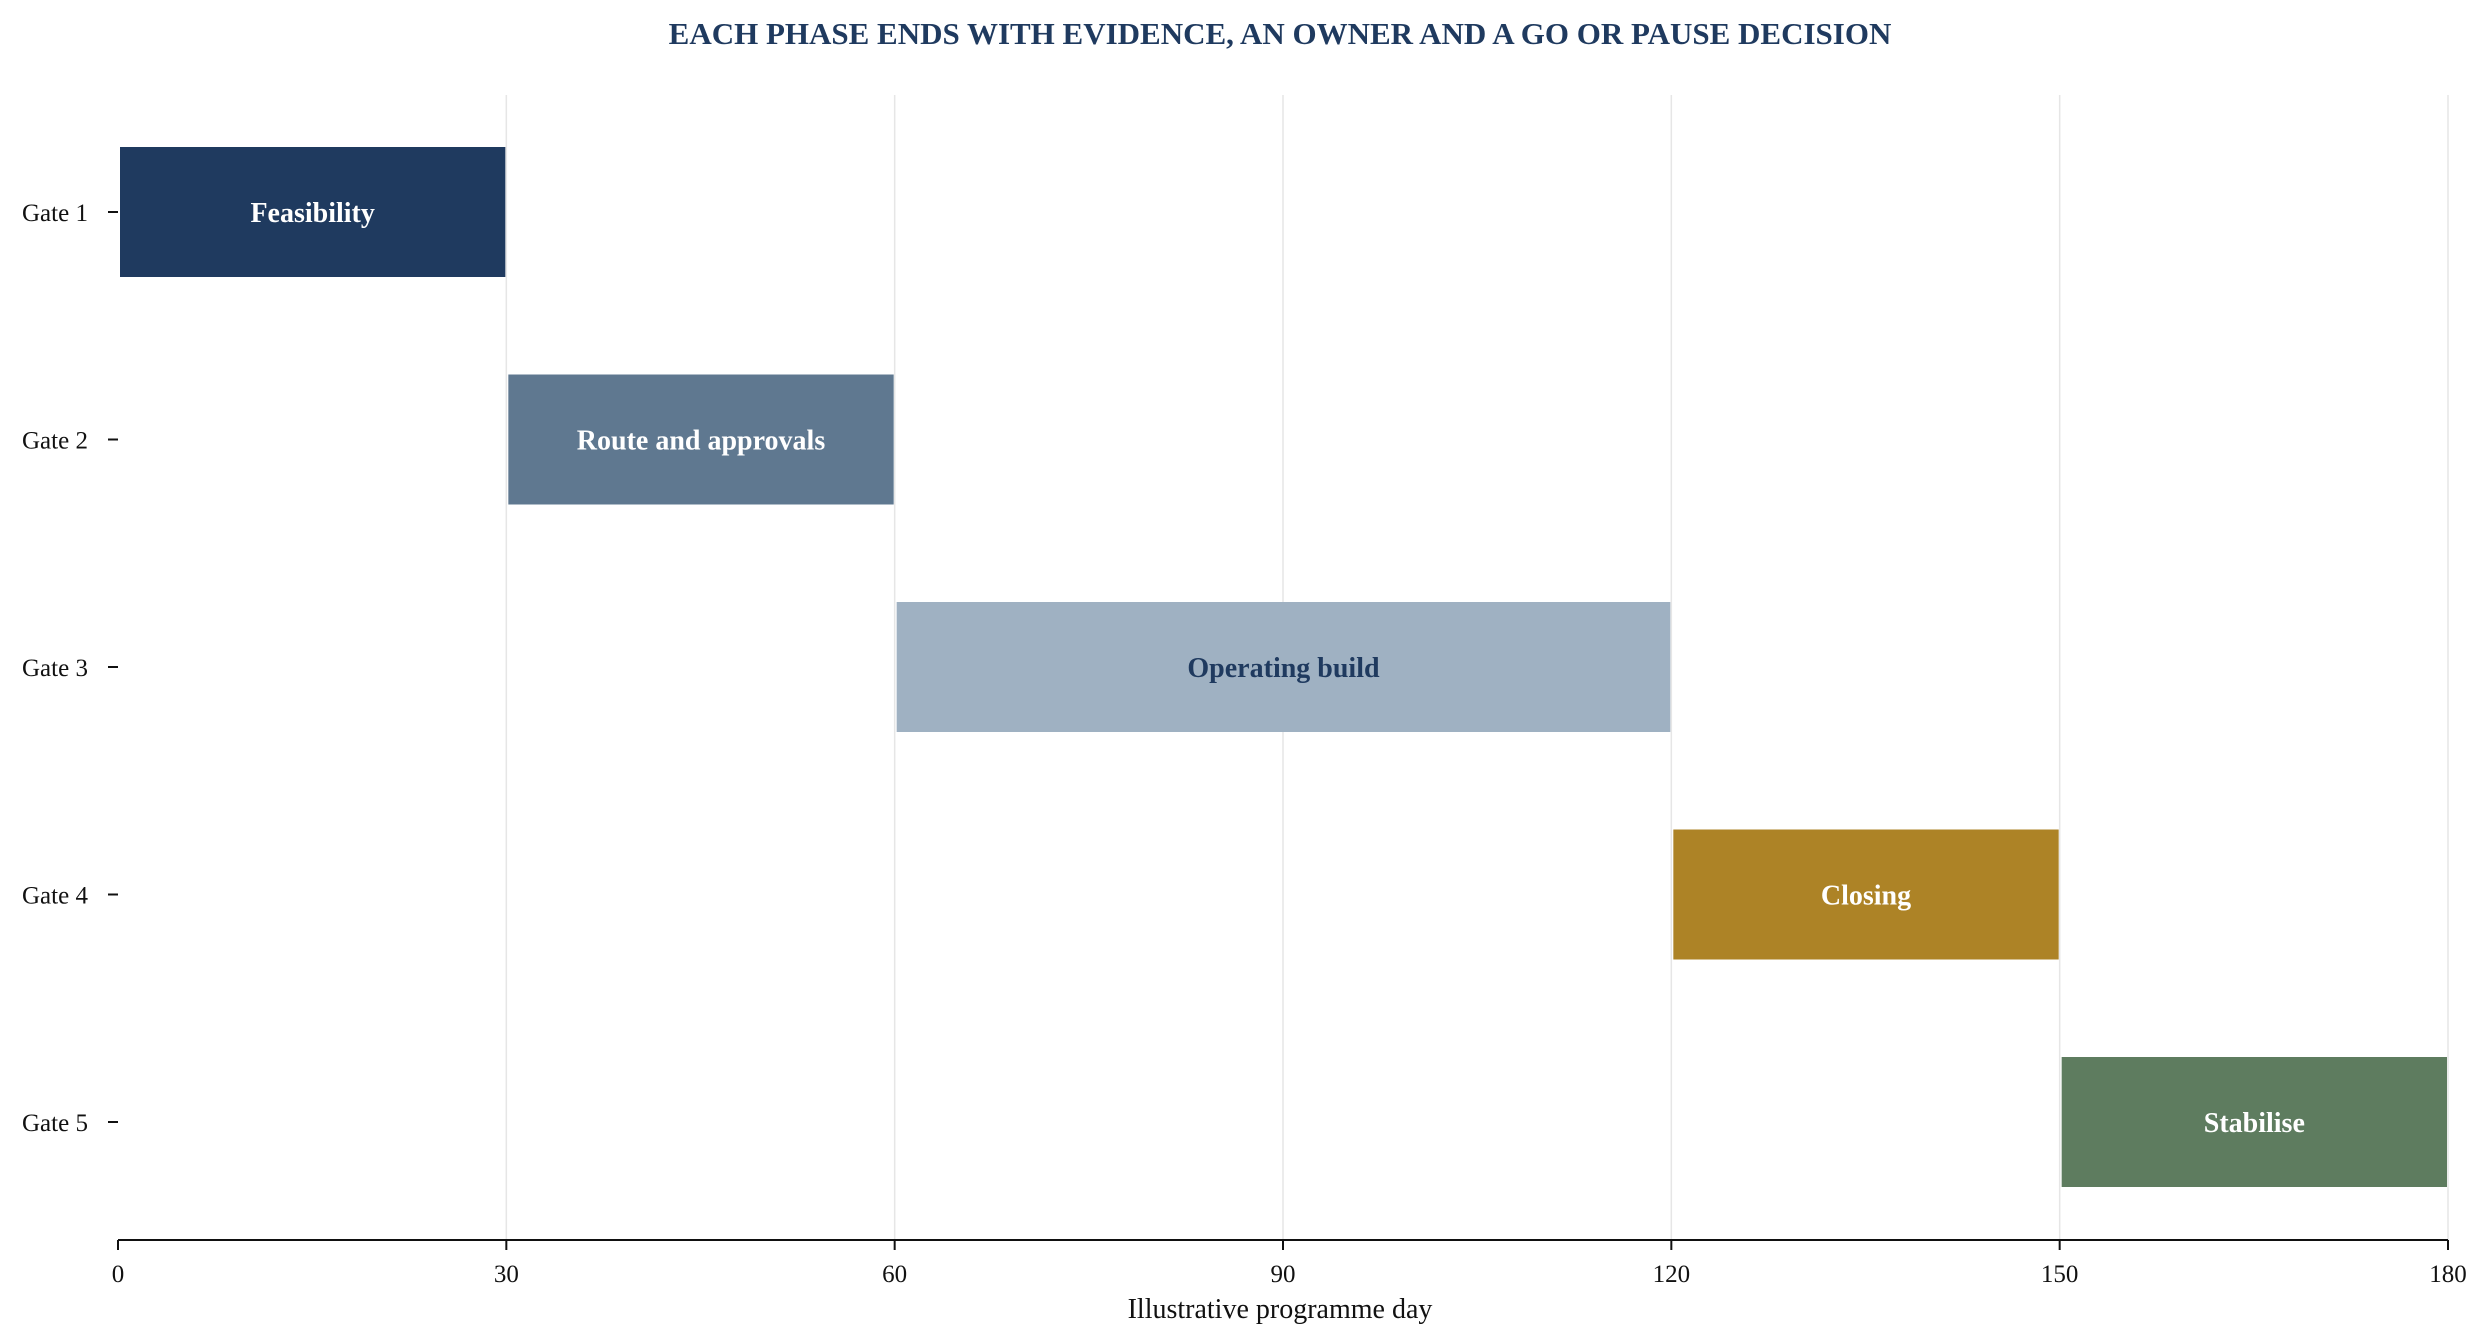  I want to click on x-tick-label: 90, so click(1283, 1274).